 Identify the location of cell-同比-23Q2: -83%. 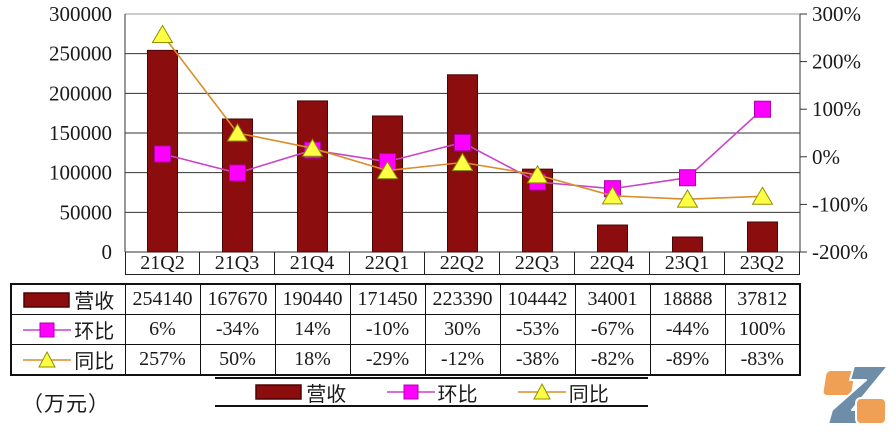
(762, 360).